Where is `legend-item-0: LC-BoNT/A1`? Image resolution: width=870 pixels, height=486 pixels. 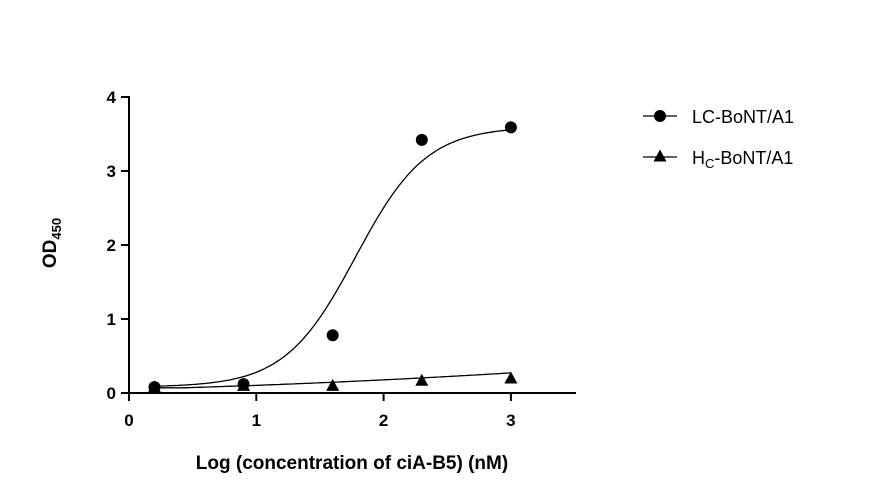
legend-item-0: LC-BoNT/A1 is located at coordinates (718, 117).